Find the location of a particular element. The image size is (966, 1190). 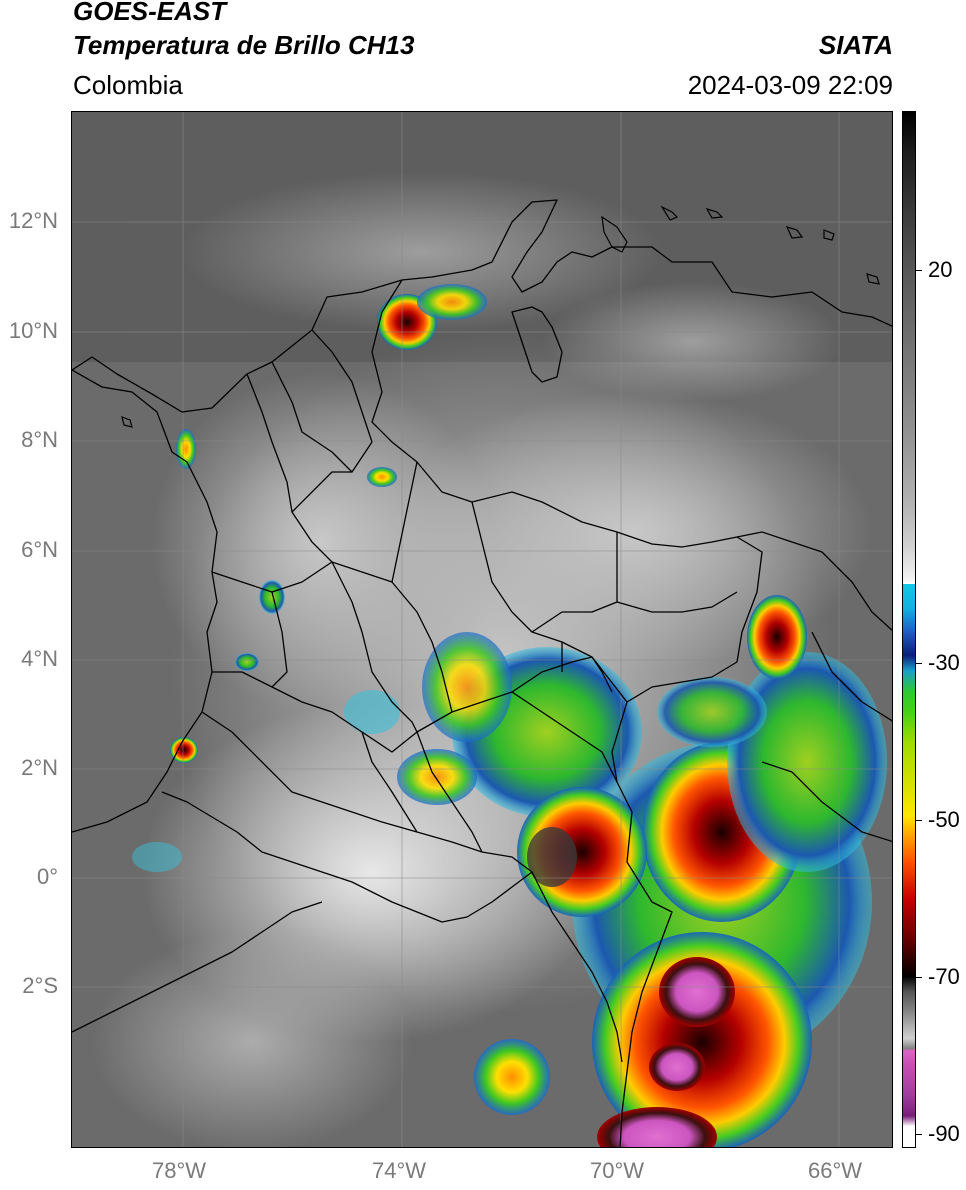

colorbar is located at coordinates (909, 629).